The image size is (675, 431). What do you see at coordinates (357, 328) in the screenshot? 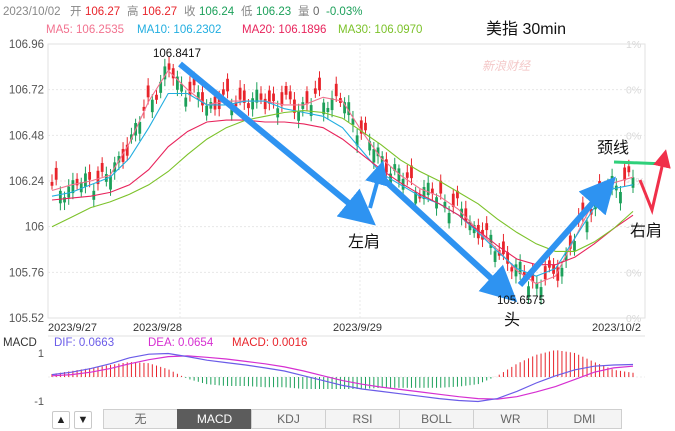
I see `x-tick-label: 2023/9/29` at bounding box center [357, 328].